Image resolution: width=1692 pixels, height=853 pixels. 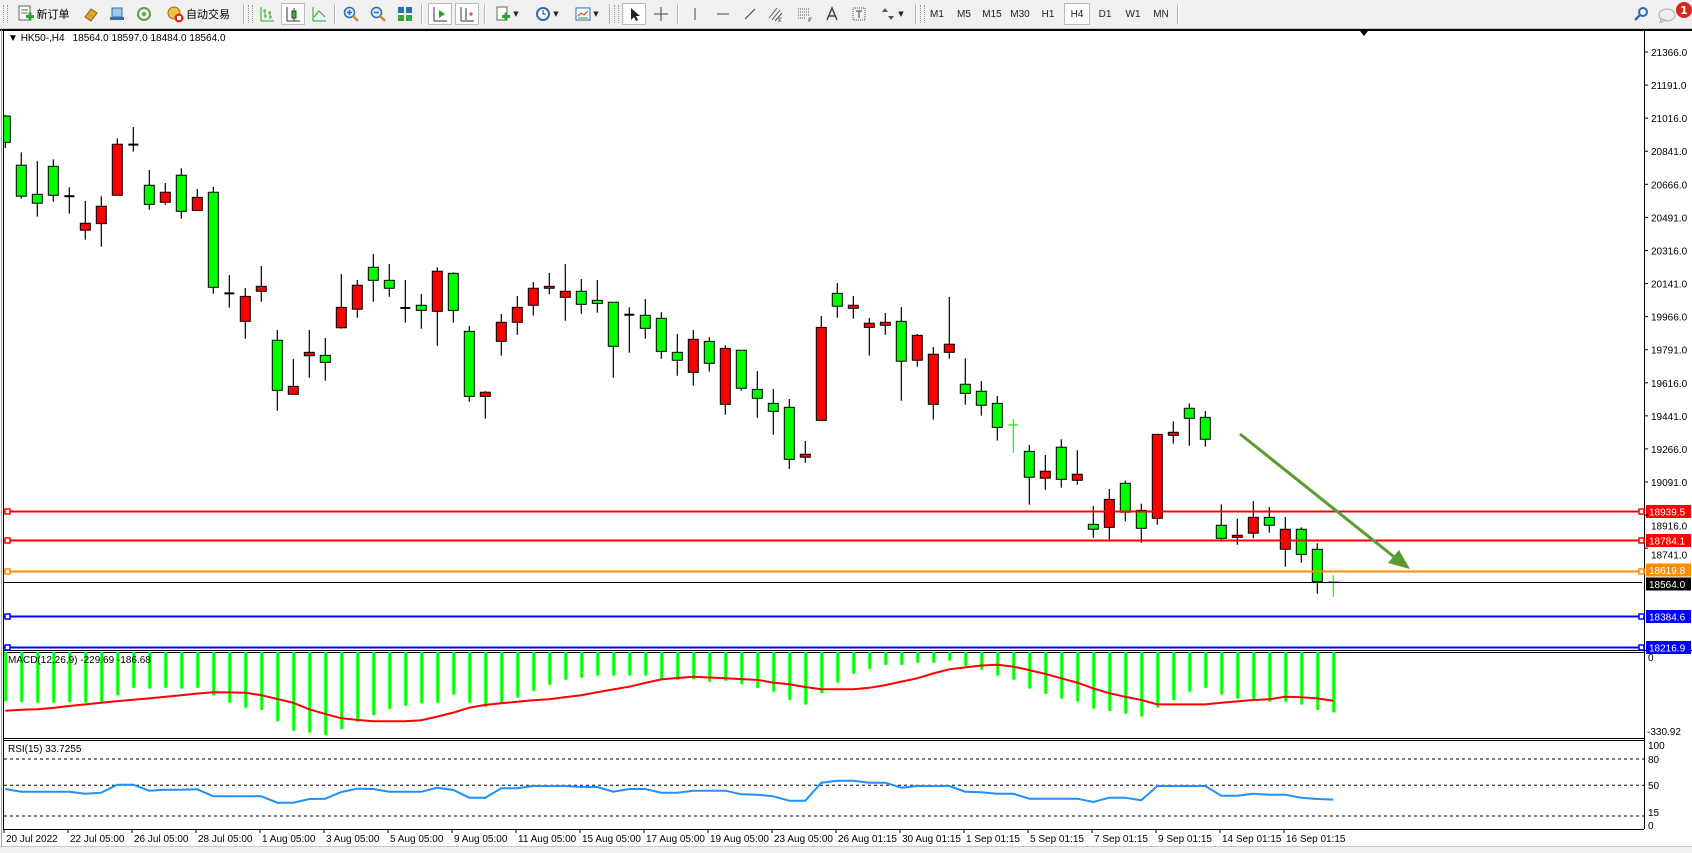 What do you see at coordinates (43, 14) in the screenshot?
I see `new-order-button: 新订单` at bounding box center [43, 14].